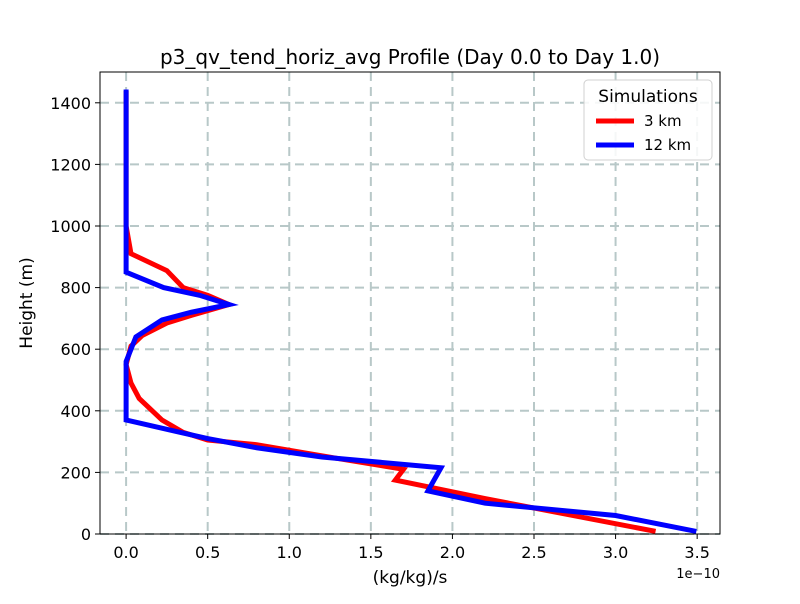 The image size is (800, 604). Describe the element at coordinates (698, 574) in the screenshot. I see `x-axis-offset-label: 1e−10` at that location.